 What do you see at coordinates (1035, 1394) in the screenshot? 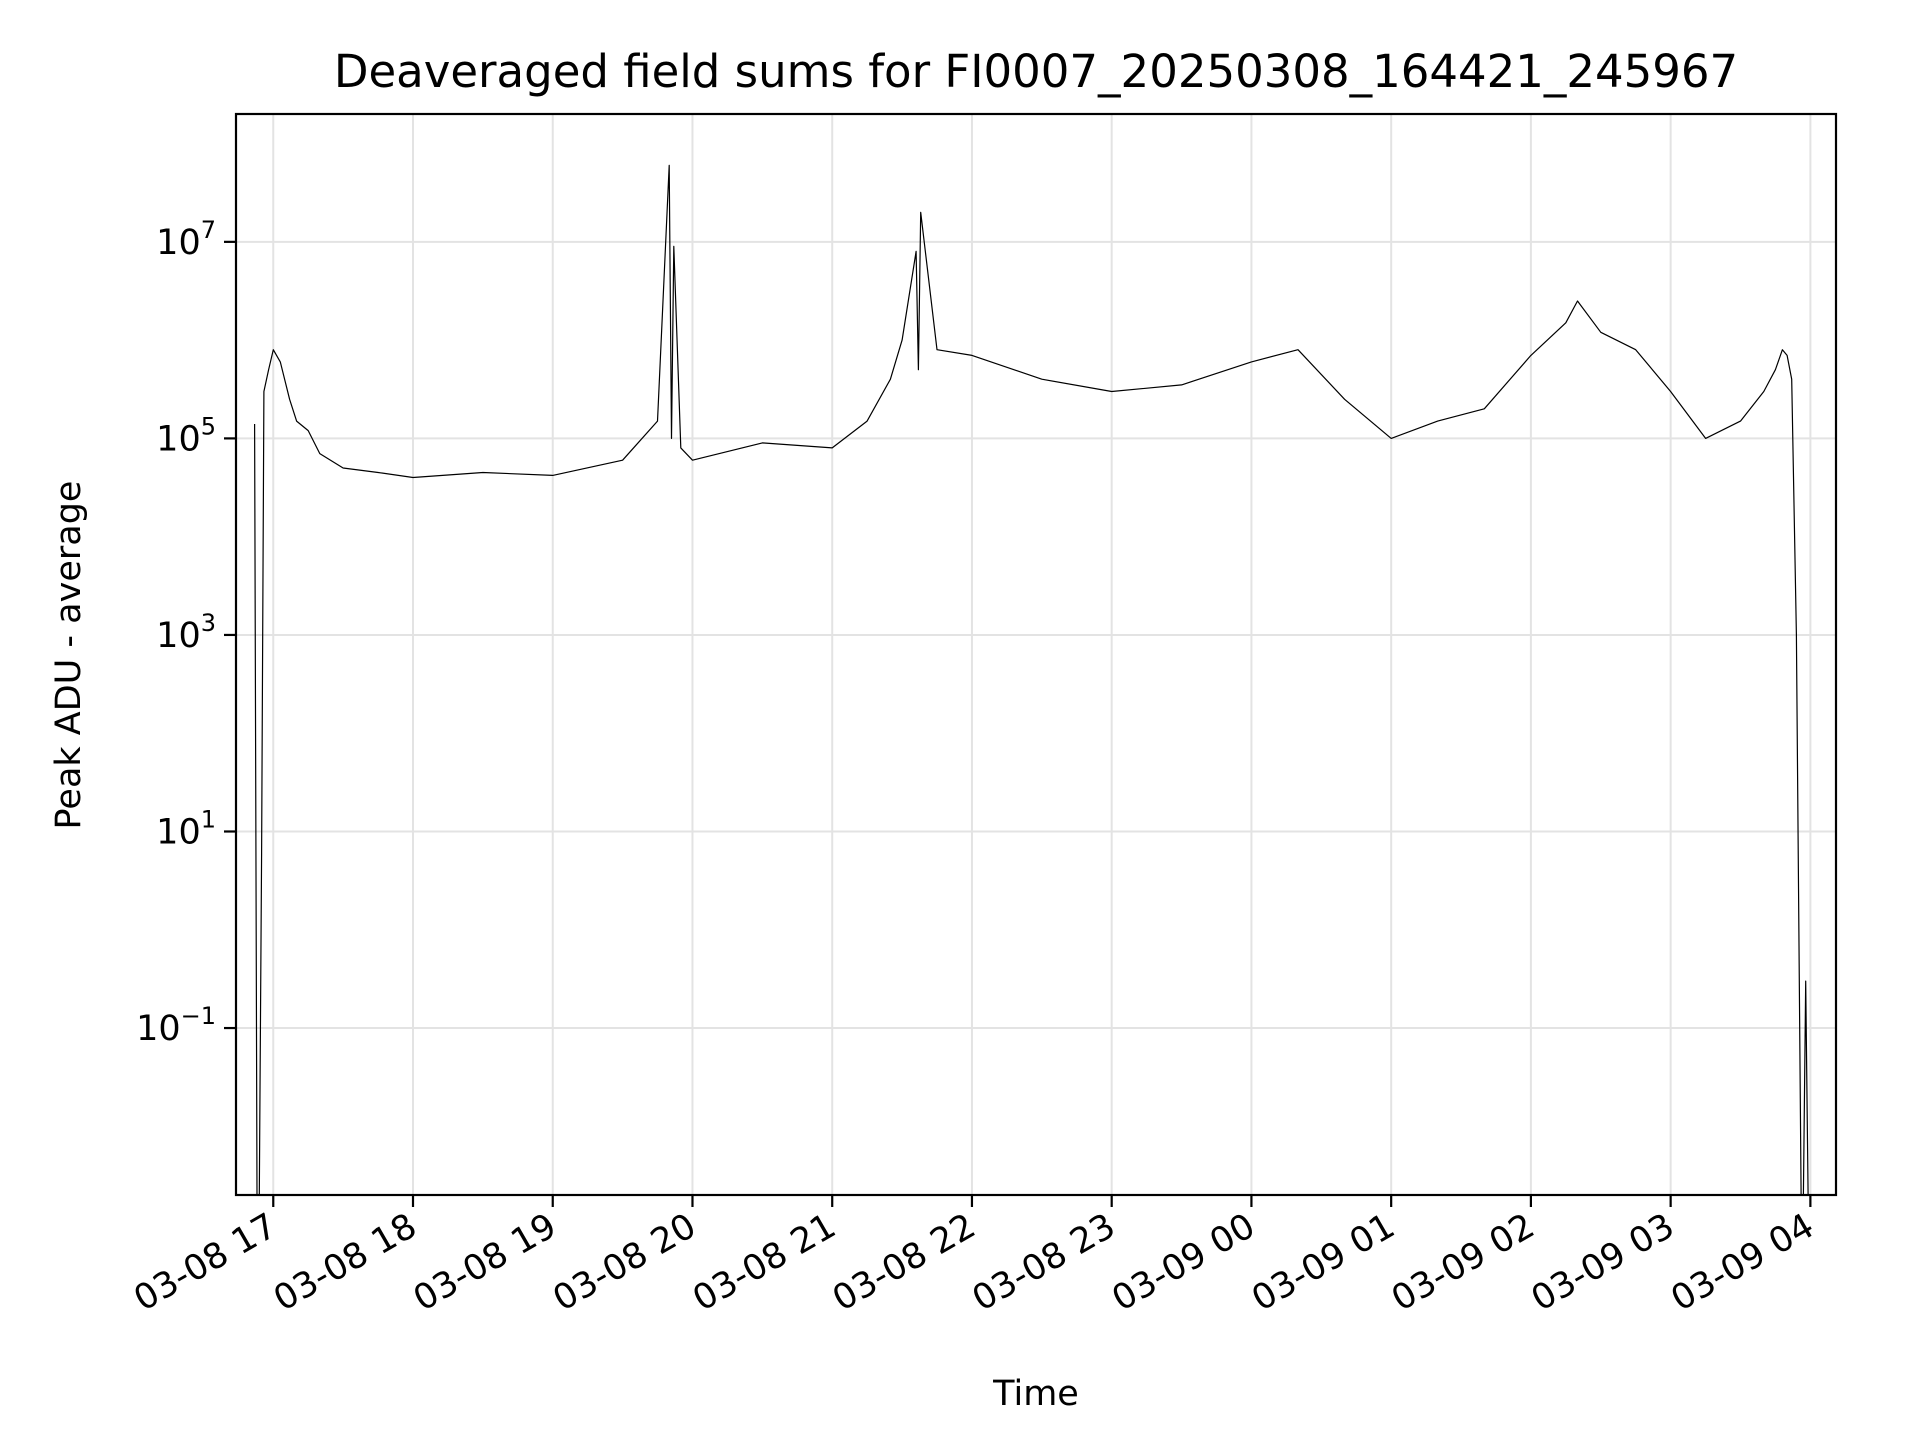
I see `x-axis-label: Time` at bounding box center [1035, 1394].